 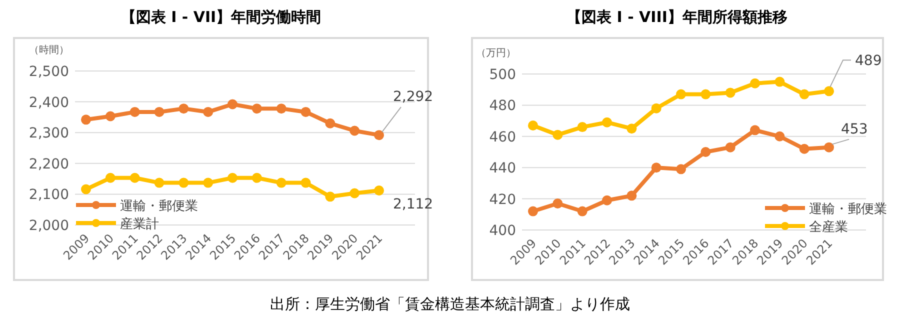 I want to click on annotation: 489, so click(x=868, y=61).